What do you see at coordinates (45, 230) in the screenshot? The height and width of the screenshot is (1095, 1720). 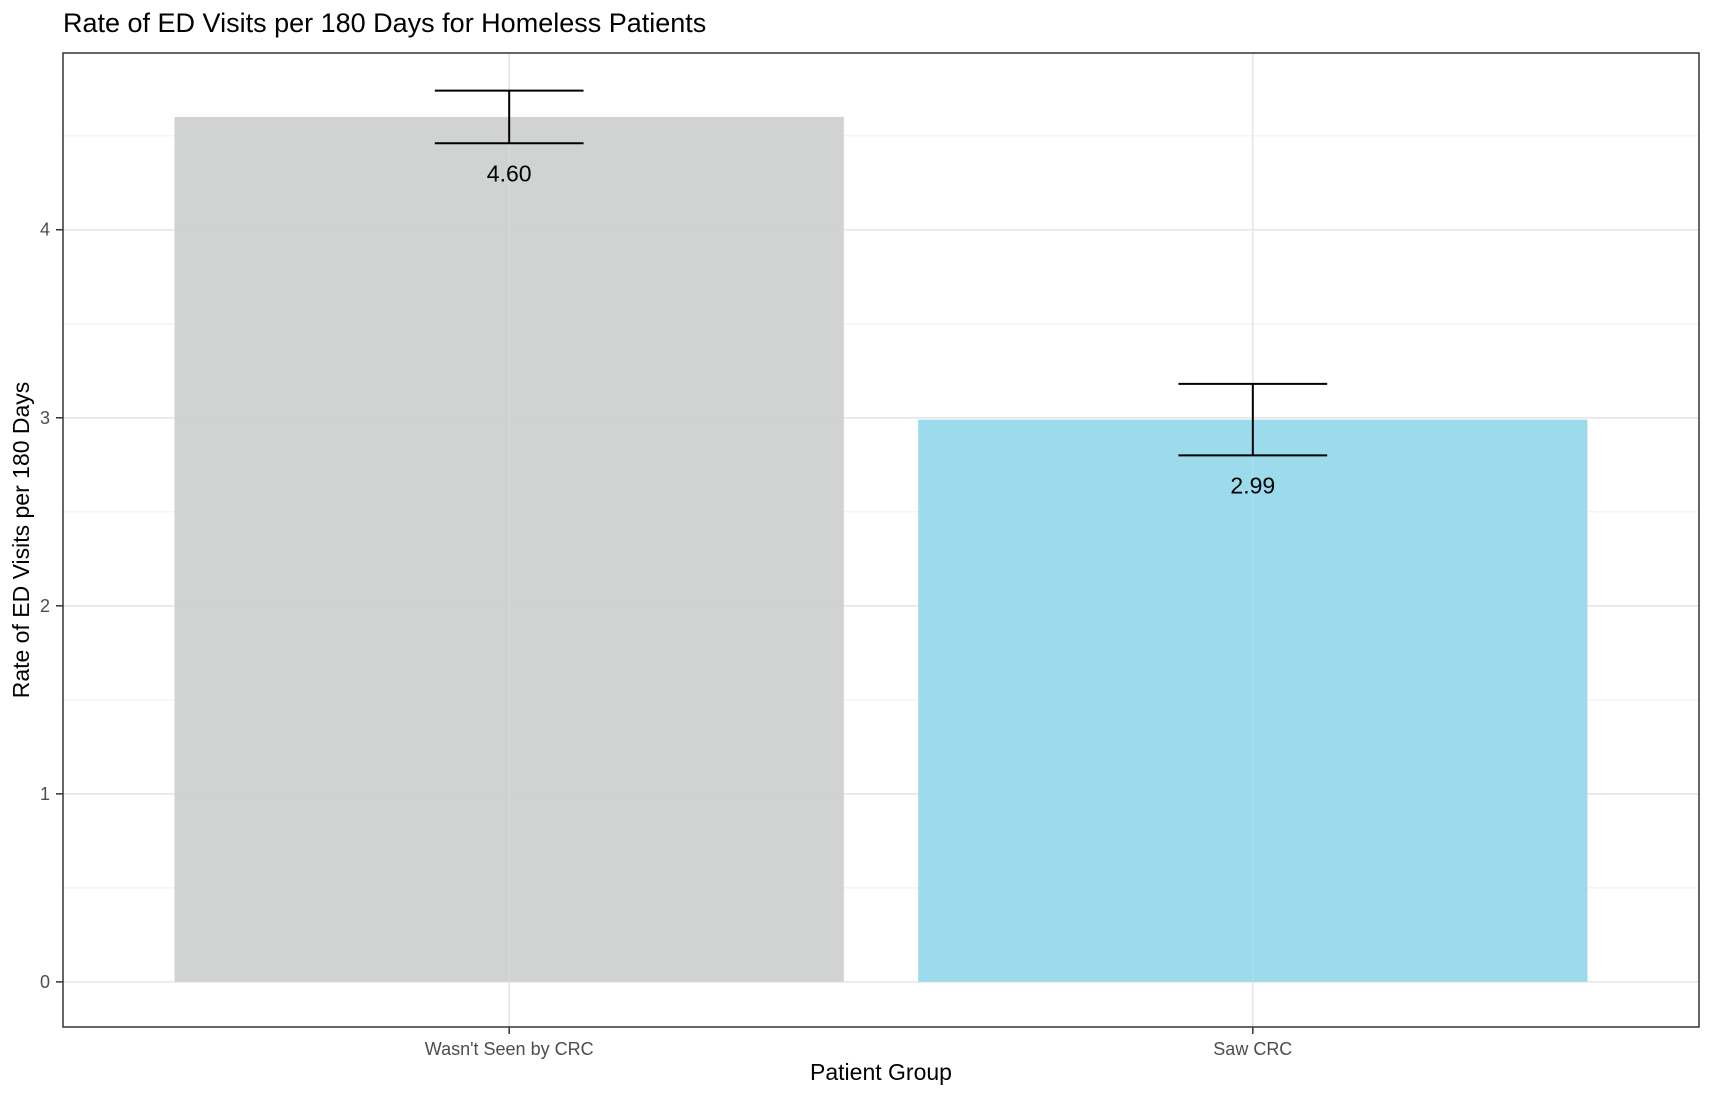 I see `y-tick-label: 4` at bounding box center [45, 230].